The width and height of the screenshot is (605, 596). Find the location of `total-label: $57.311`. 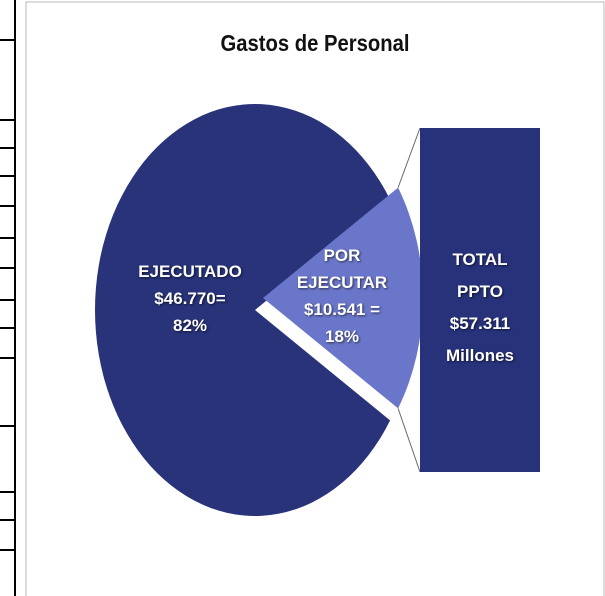

total-label: $57.311 is located at coordinates (480, 323).